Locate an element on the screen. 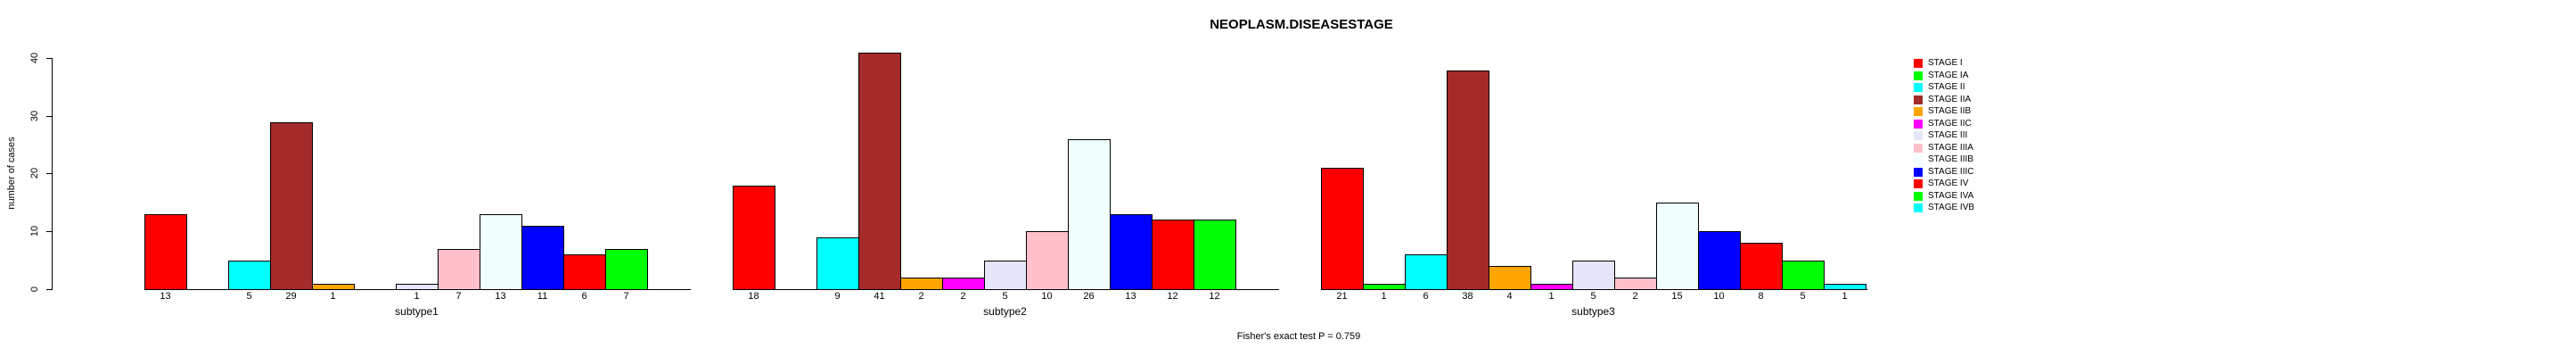  bar-value-label: 41 is located at coordinates (879, 296).